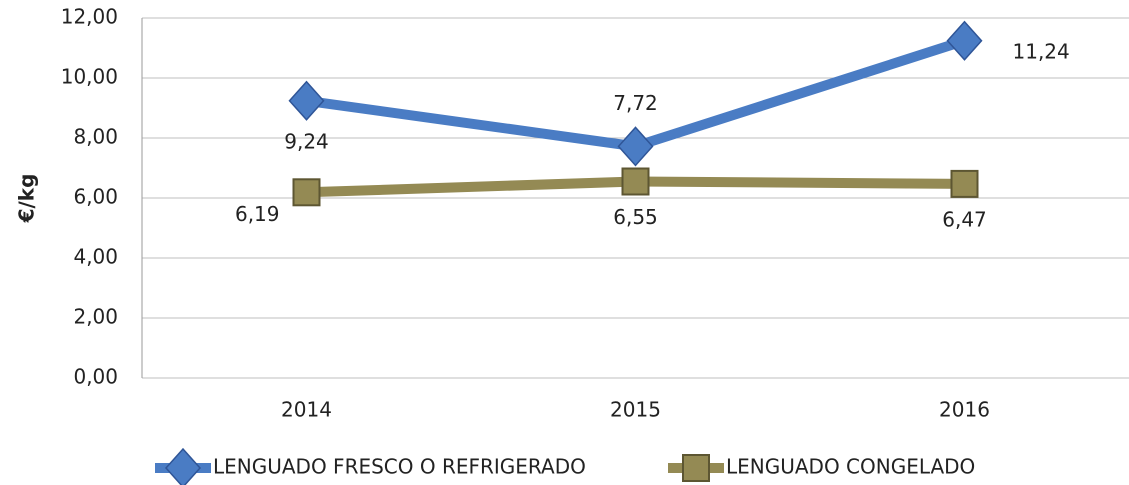  I want to click on data-label: 6,55, so click(635, 217).